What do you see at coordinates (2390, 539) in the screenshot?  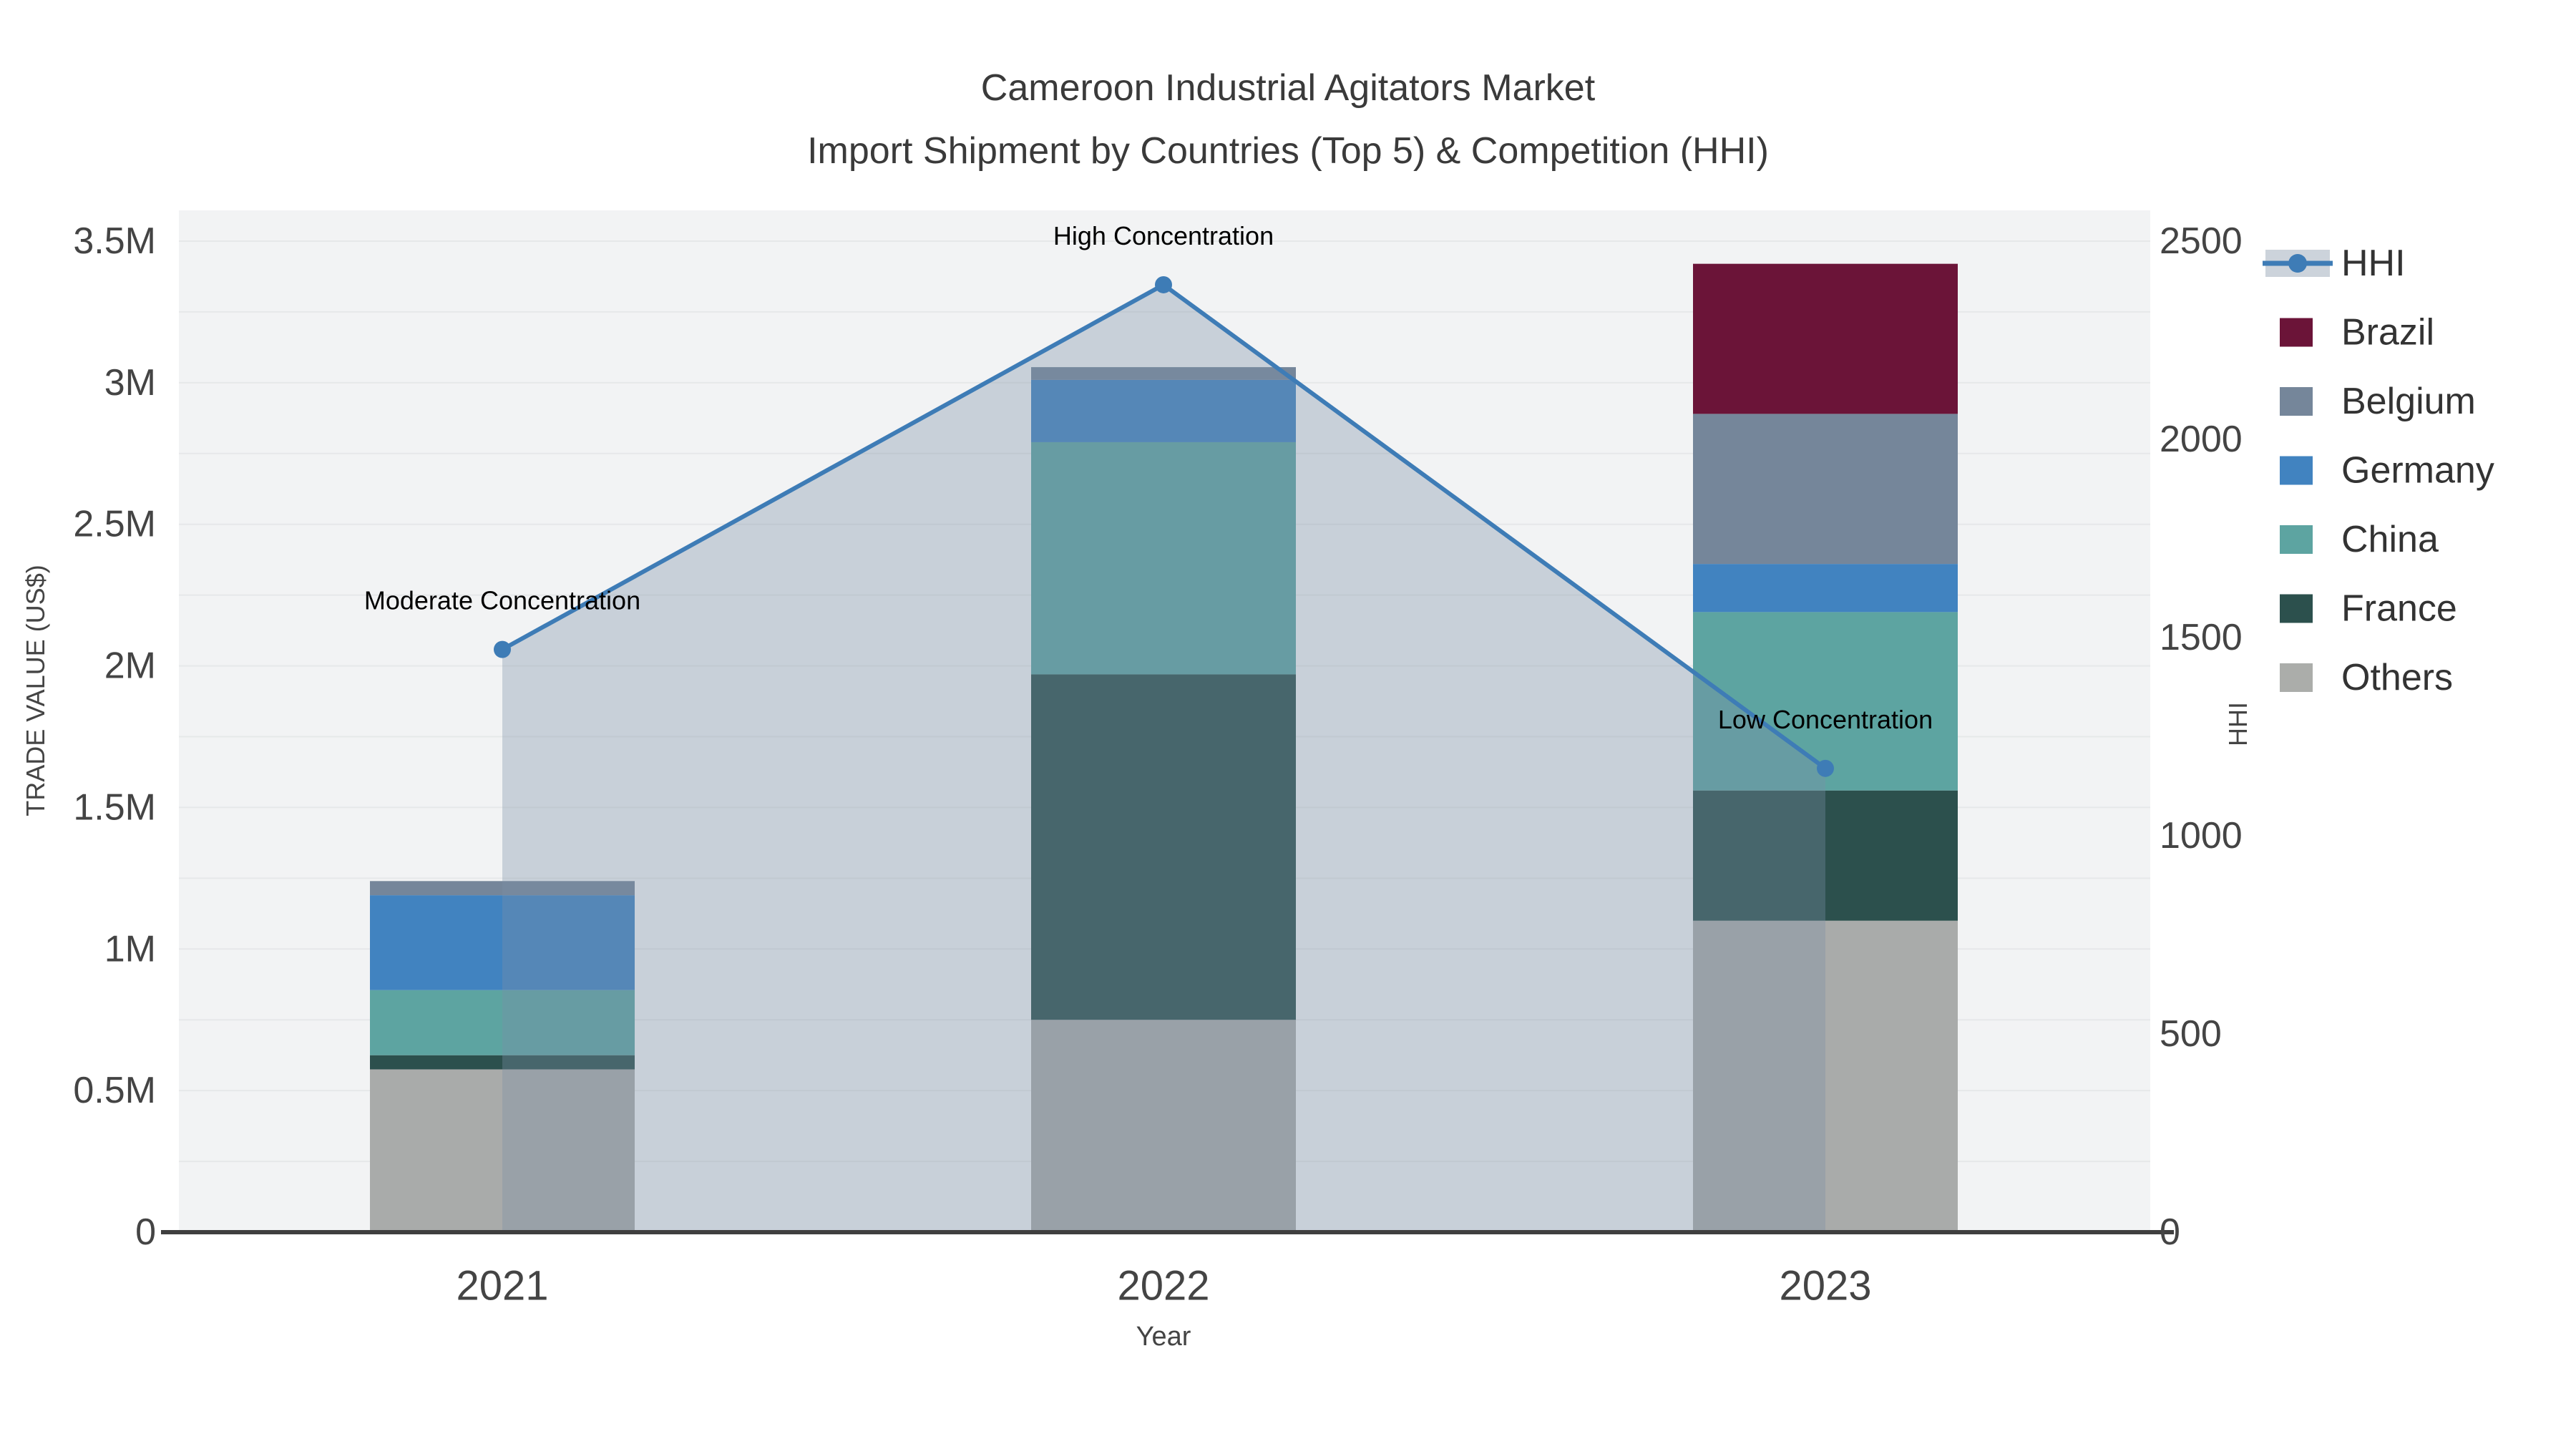 I see `legend-label: China` at bounding box center [2390, 539].